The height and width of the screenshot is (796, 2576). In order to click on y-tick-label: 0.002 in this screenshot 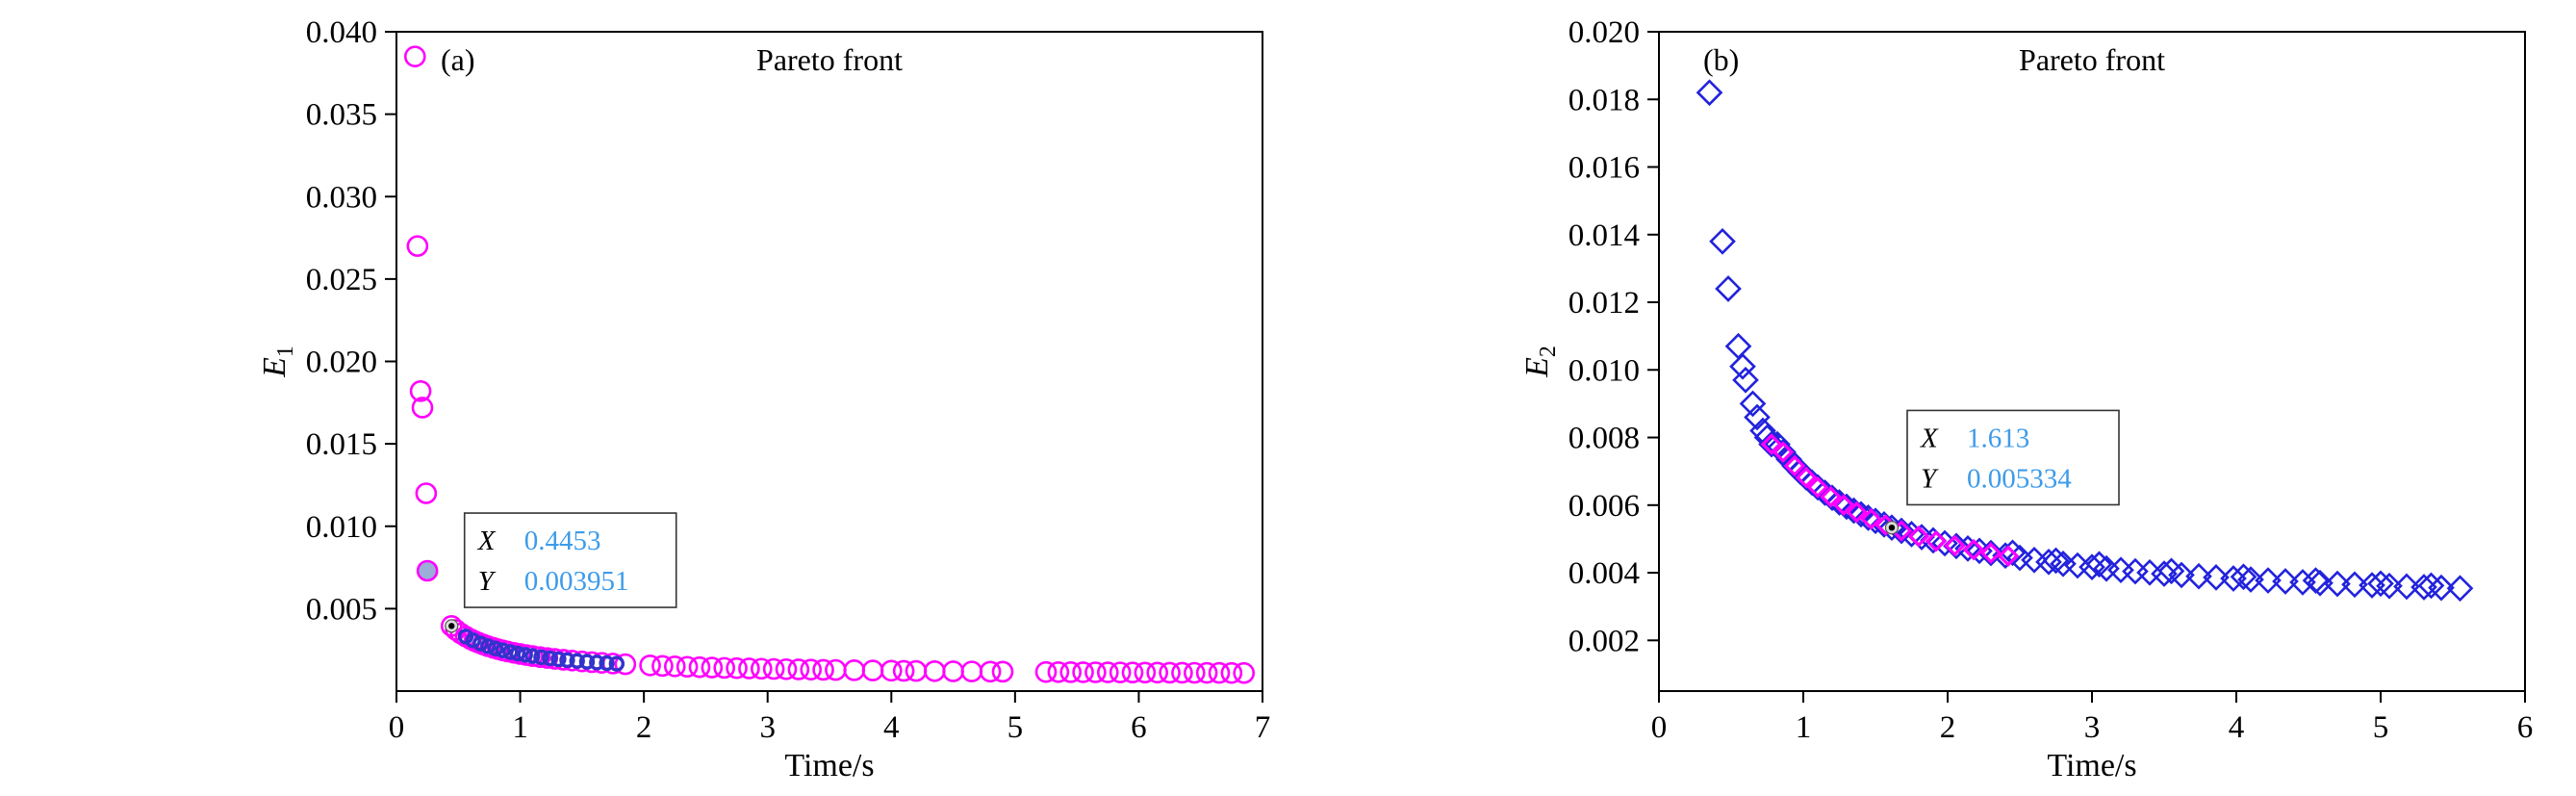, I will do `click(1604, 641)`.